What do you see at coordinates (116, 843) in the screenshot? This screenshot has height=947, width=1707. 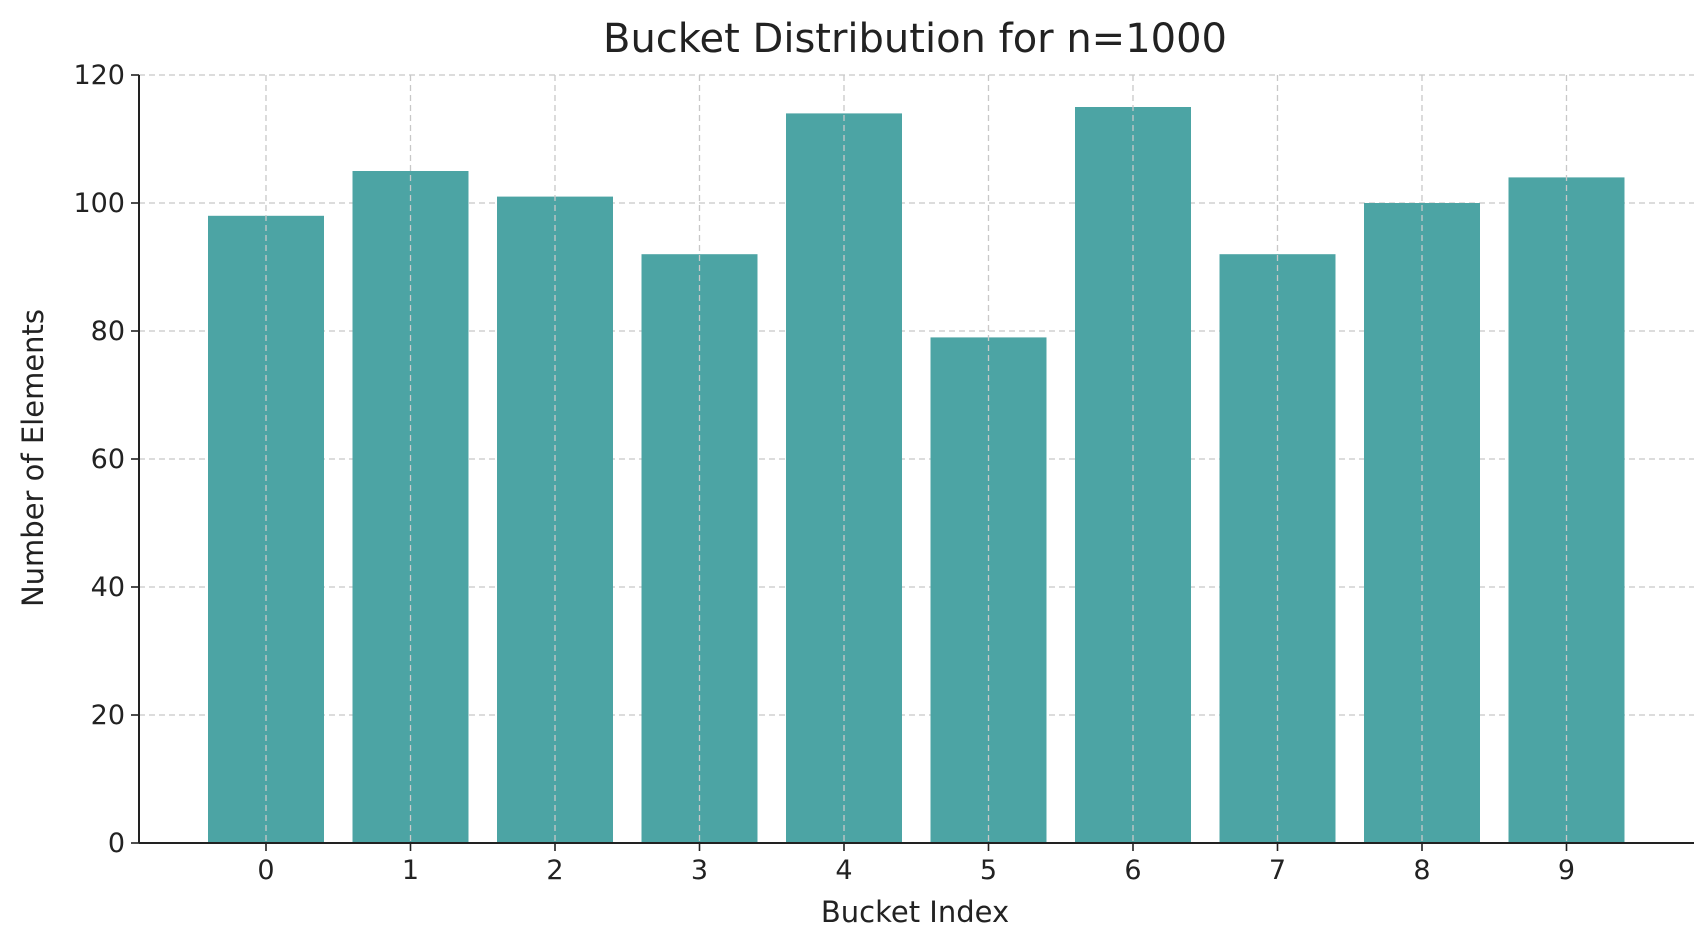 I see `y-tick-label: 0` at bounding box center [116, 843].